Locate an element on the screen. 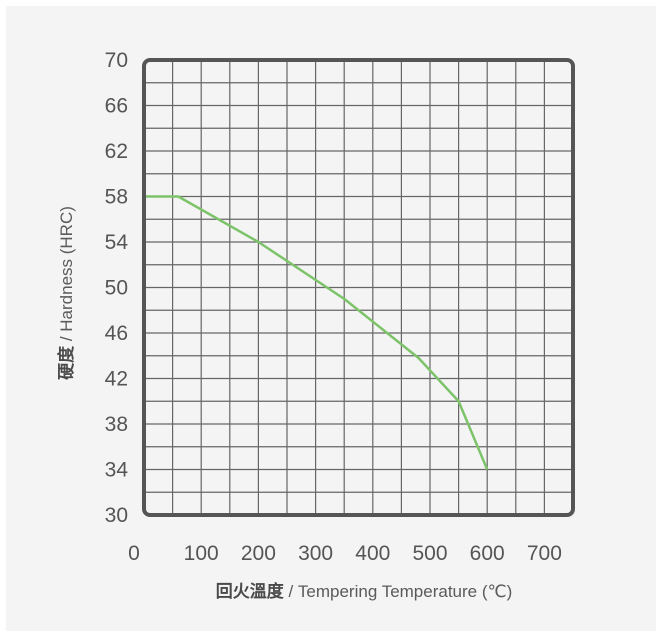 Image resolution: width=662 pixels, height=637 pixels. y-axis-title-en: / Hardness (HRC) is located at coordinates (66, 276).